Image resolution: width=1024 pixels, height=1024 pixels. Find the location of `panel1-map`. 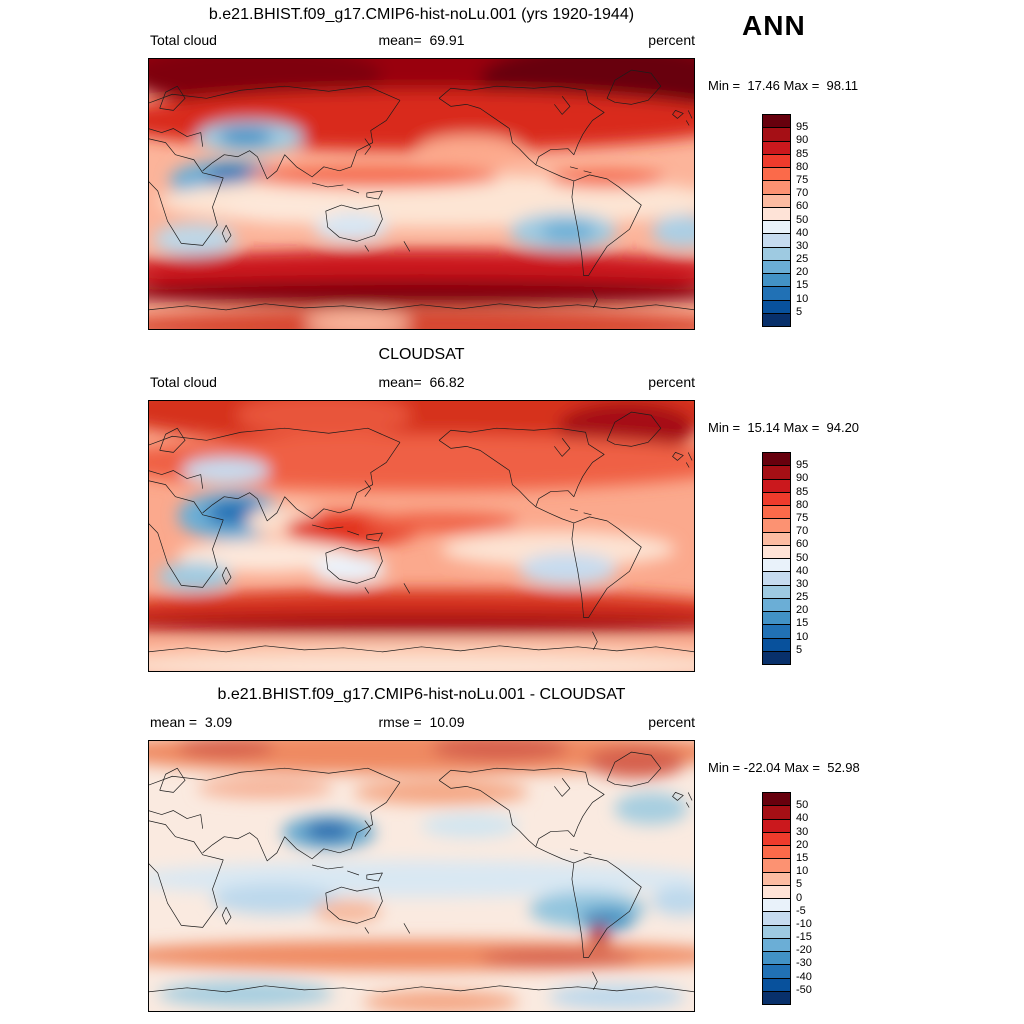

panel1-map is located at coordinates (421, 194).